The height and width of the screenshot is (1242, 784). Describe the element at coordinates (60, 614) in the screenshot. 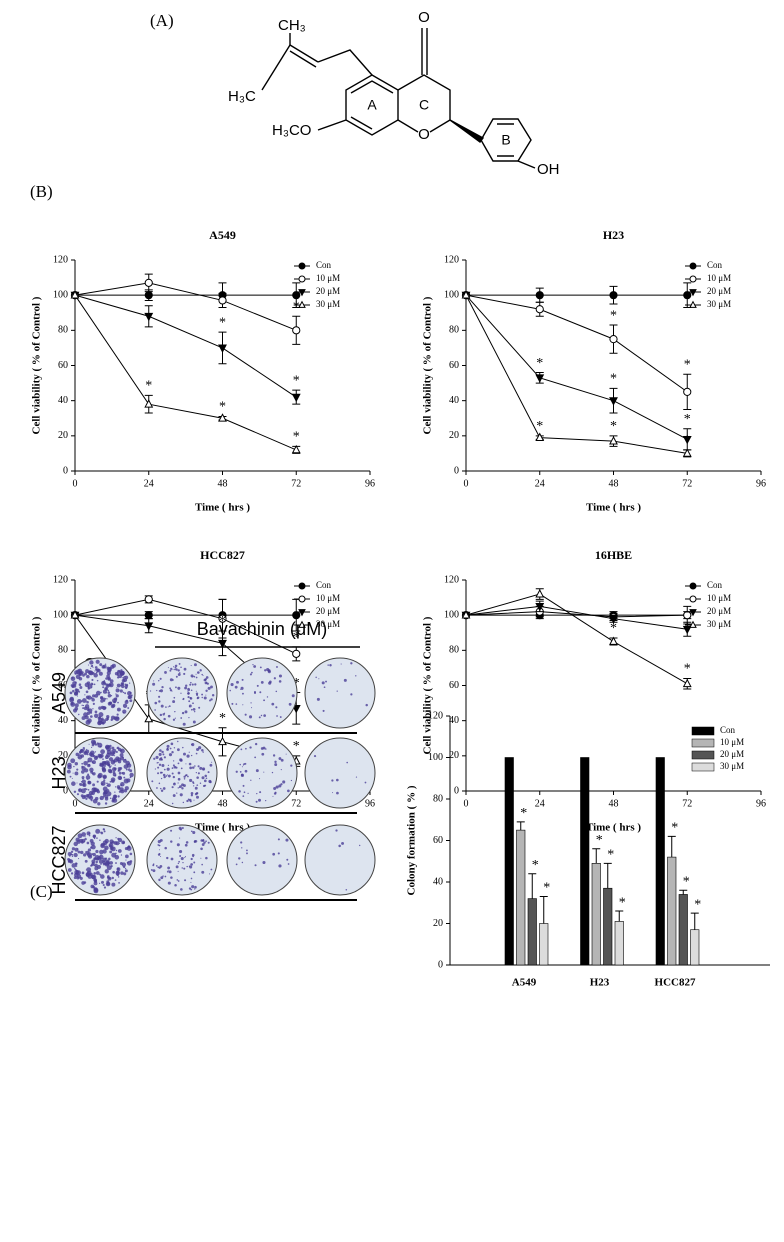

I see `y-tick-label: 100` at that location.